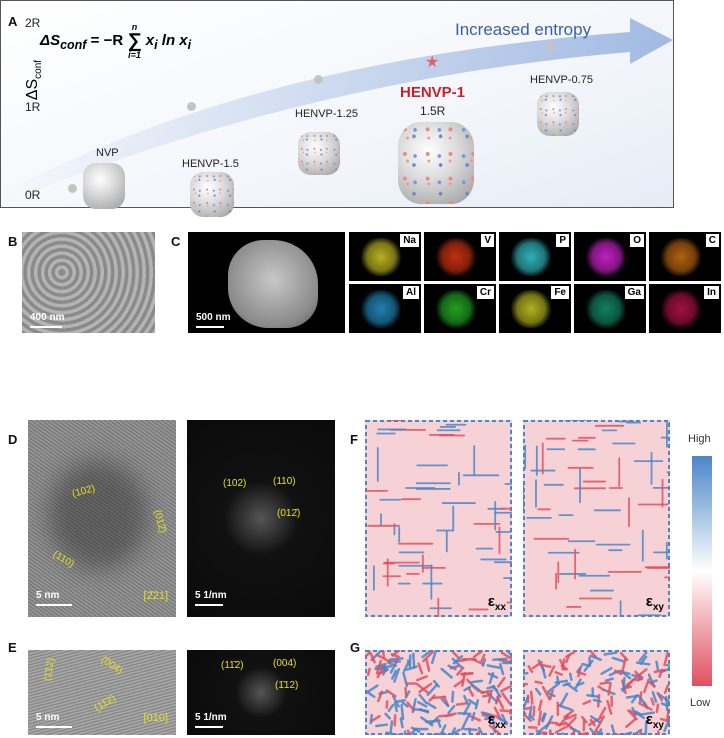  I want to click on colorbar-high-label: High, so click(699, 439).